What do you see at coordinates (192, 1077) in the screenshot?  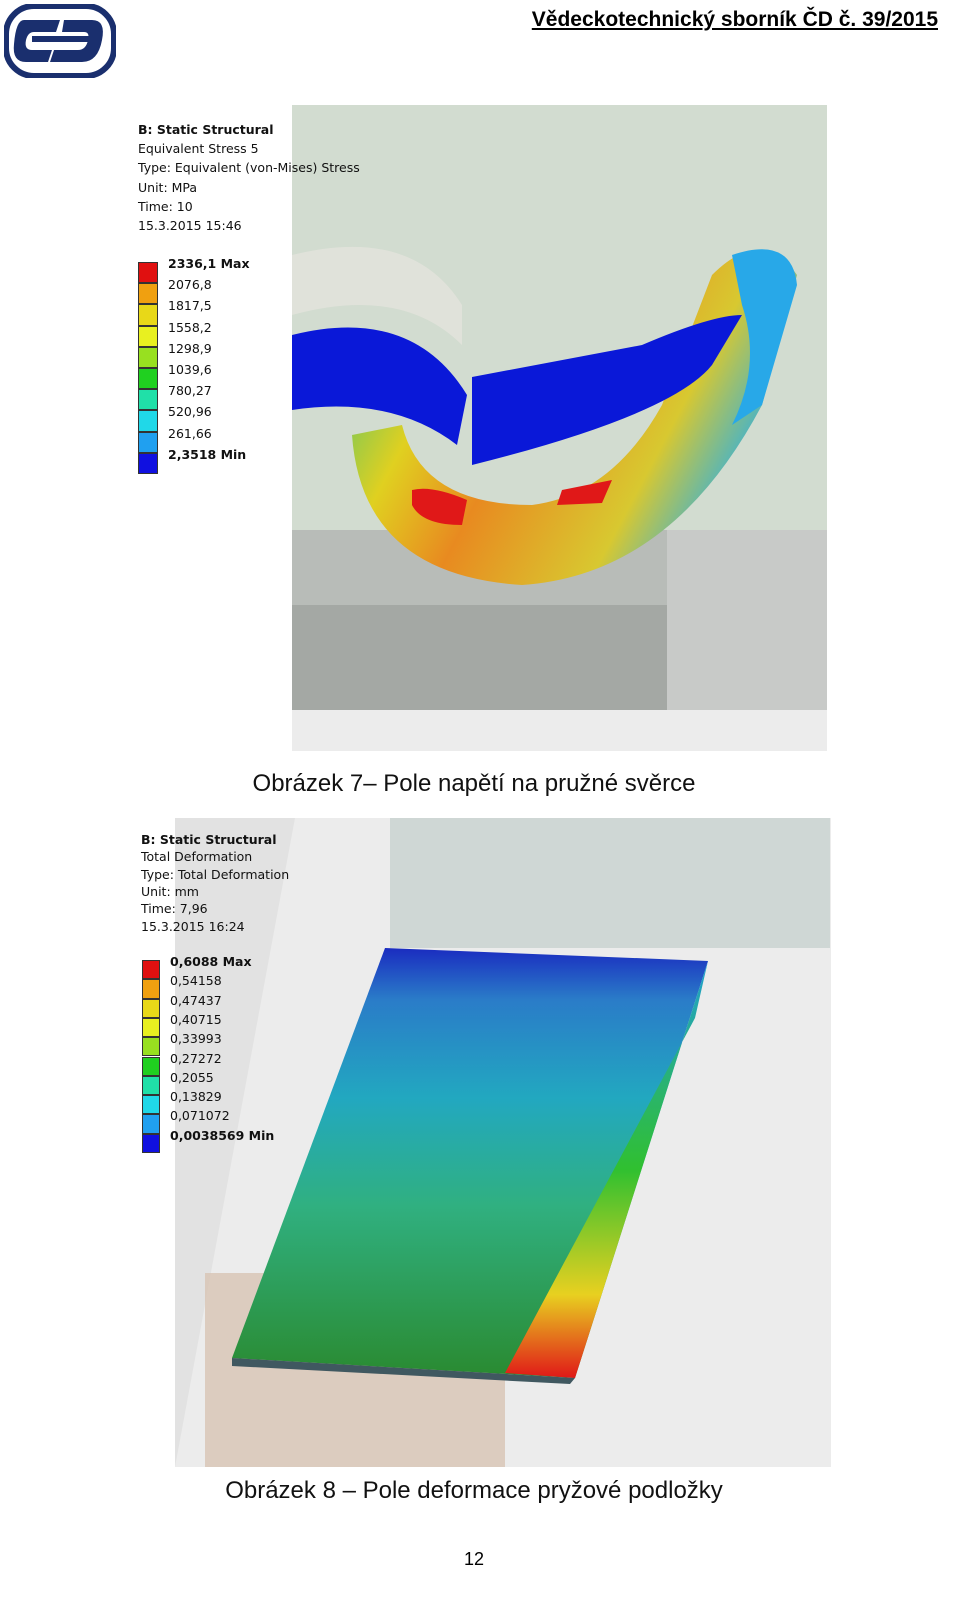 I see `legend-label: 0,2055` at bounding box center [192, 1077].